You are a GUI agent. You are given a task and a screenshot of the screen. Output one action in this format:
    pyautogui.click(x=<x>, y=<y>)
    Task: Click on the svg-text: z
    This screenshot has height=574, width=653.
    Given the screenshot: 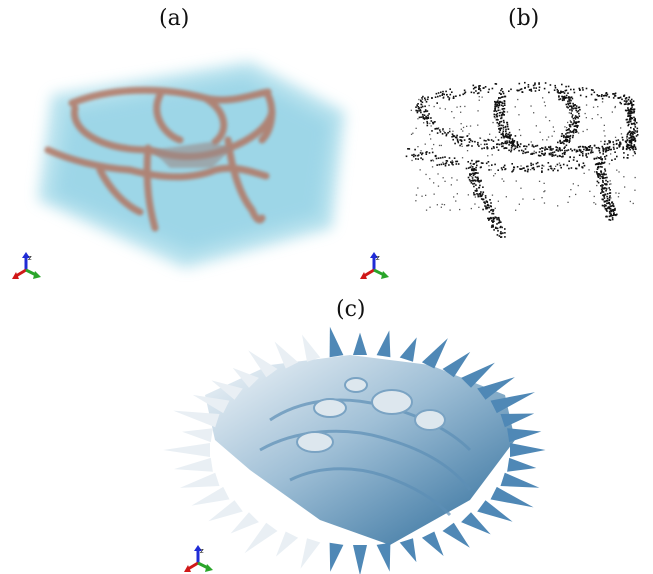 What is the action you would take?
    pyautogui.click(x=378, y=258)
    